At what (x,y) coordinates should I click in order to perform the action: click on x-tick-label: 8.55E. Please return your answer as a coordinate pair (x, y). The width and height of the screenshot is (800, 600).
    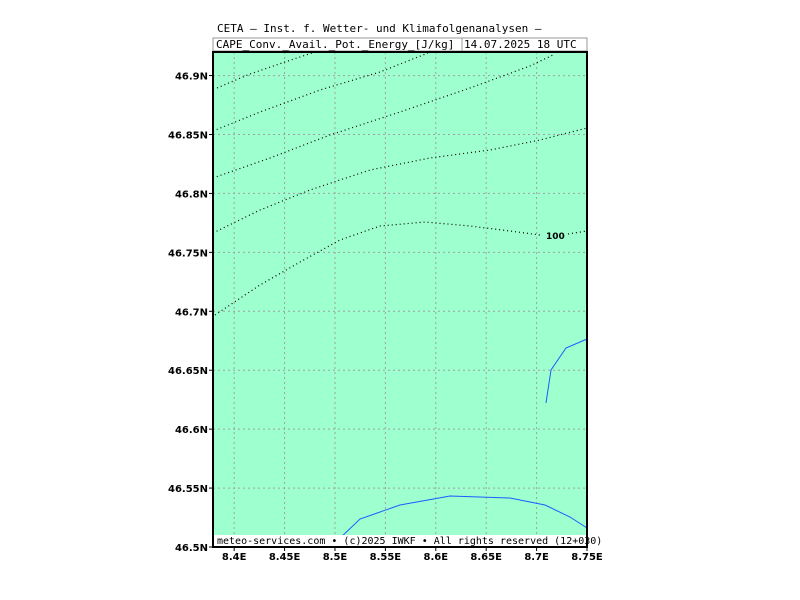
    Looking at the image, I should click on (386, 557).